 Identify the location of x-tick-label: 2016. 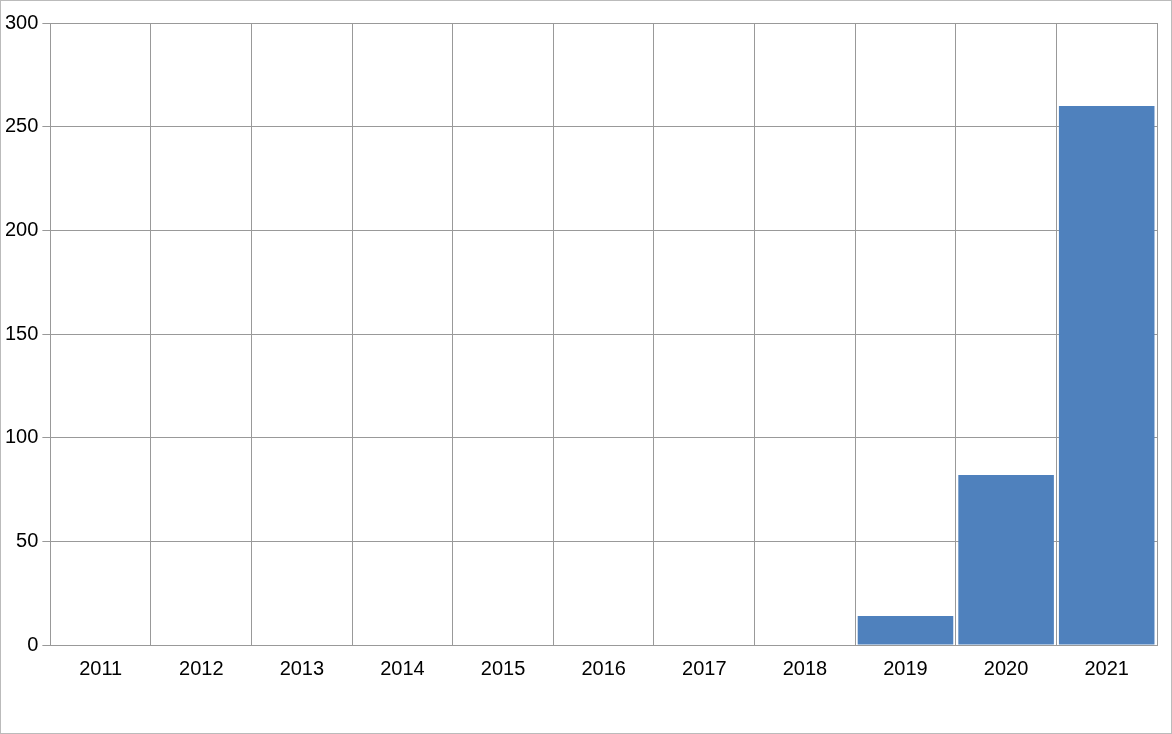
(603, 667).